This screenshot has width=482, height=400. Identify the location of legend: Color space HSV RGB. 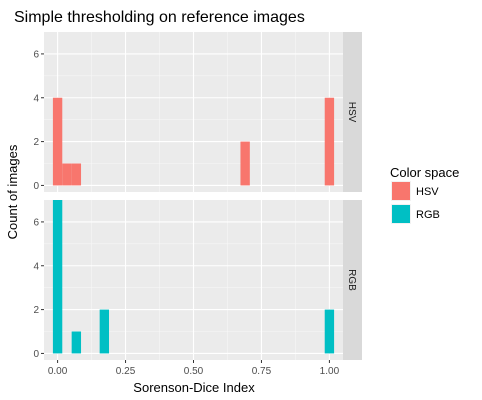
(424, 194).